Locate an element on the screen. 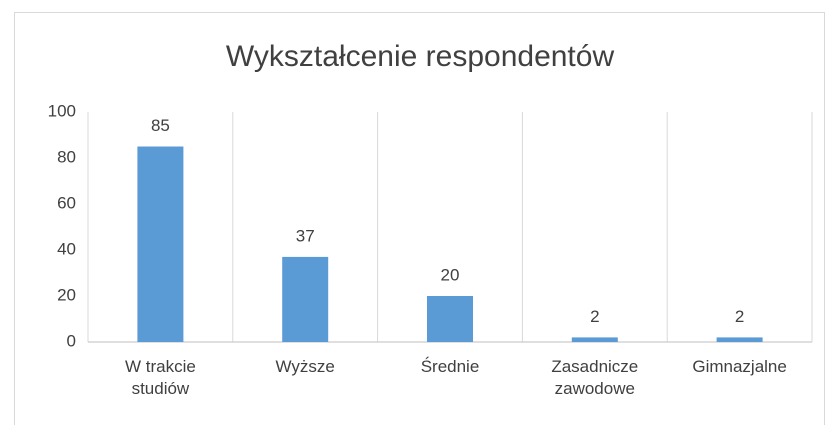  y-tick-label: 0 is located at coordinates (71, 340).